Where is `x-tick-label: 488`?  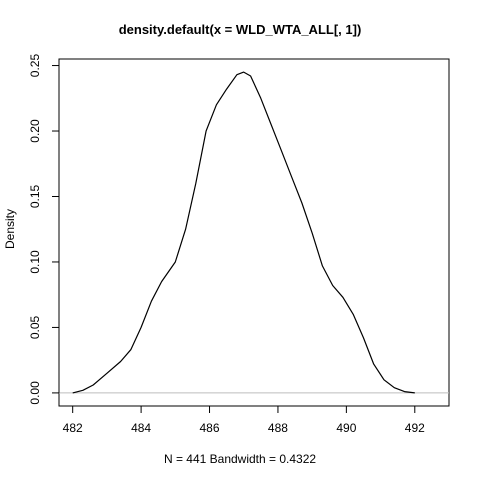 x-tick-label: 488 is located at coordinates (278, 428).